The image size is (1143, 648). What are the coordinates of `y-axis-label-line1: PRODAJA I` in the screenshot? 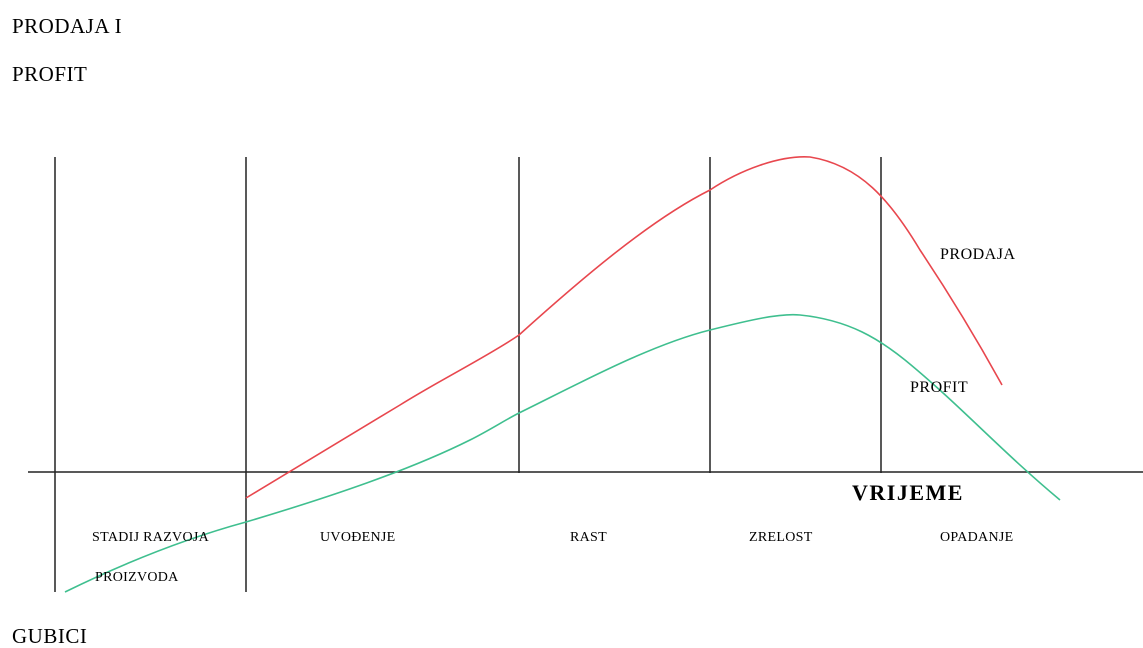 It's located at (67, 26).